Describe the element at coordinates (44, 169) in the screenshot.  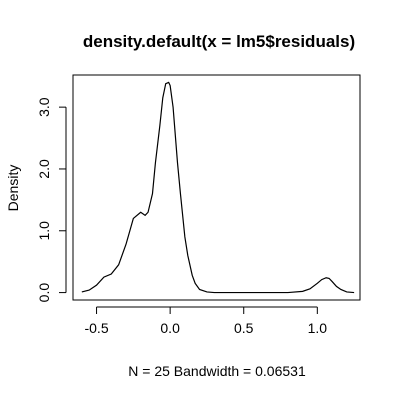
I see `y-tick-label: 2.0` at that location.